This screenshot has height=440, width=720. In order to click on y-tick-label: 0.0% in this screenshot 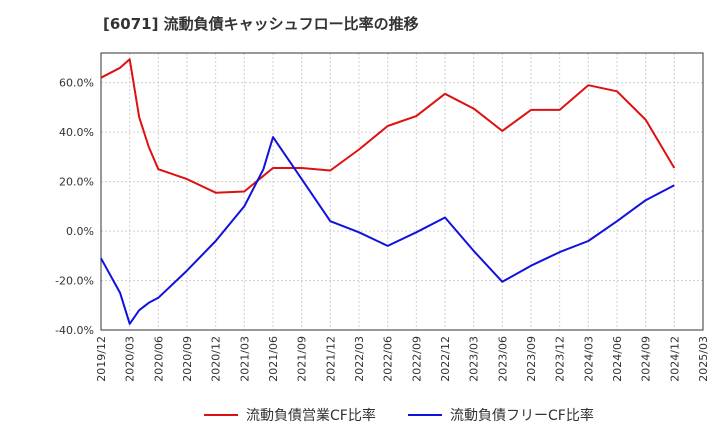, I will do `click(80, 231)`.